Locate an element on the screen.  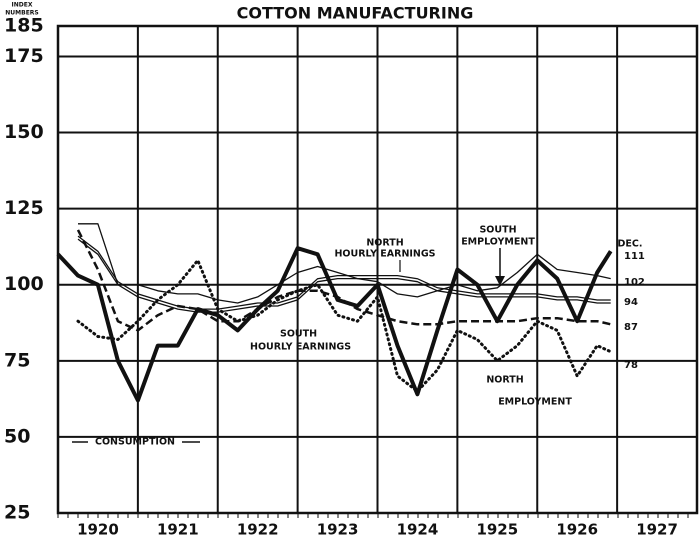
end-value-label: 78 is located at coordinates (631, 365).